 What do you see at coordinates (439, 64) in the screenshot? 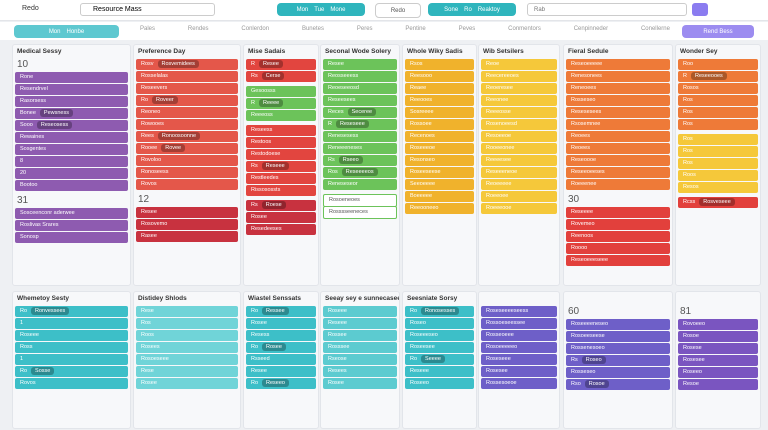
I see `card: Rsos` at bounding box center [439, 64].